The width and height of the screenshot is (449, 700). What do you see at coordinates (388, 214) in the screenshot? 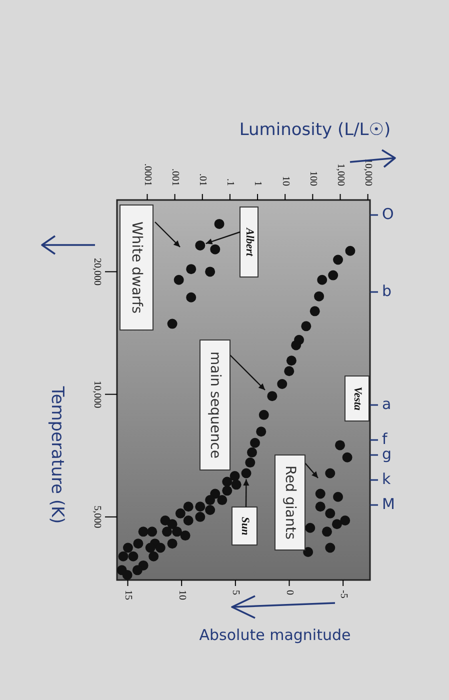
I see `text: O` at bounding box center [388, 214].